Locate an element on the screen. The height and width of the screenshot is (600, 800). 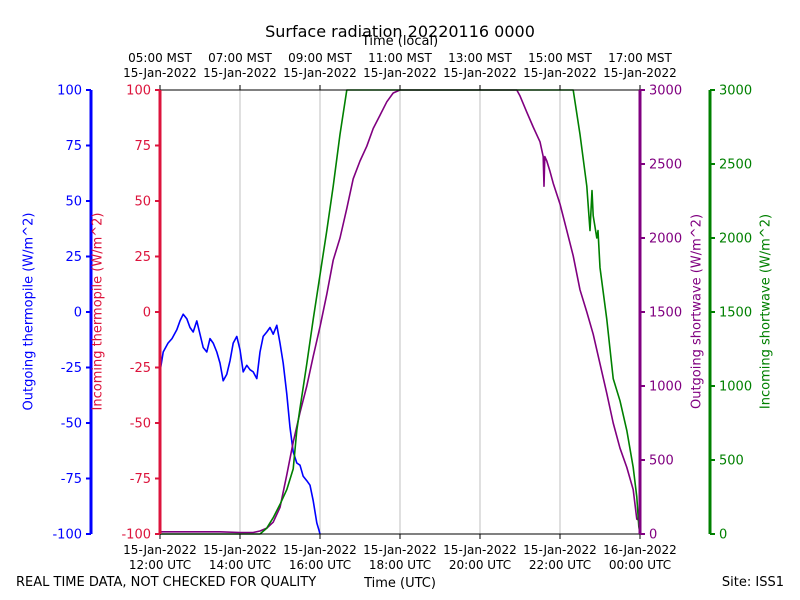
y-axis-label-incoming-shortwave: Incoming shortwave (W/m^2) is located at coordinates (766, 311).